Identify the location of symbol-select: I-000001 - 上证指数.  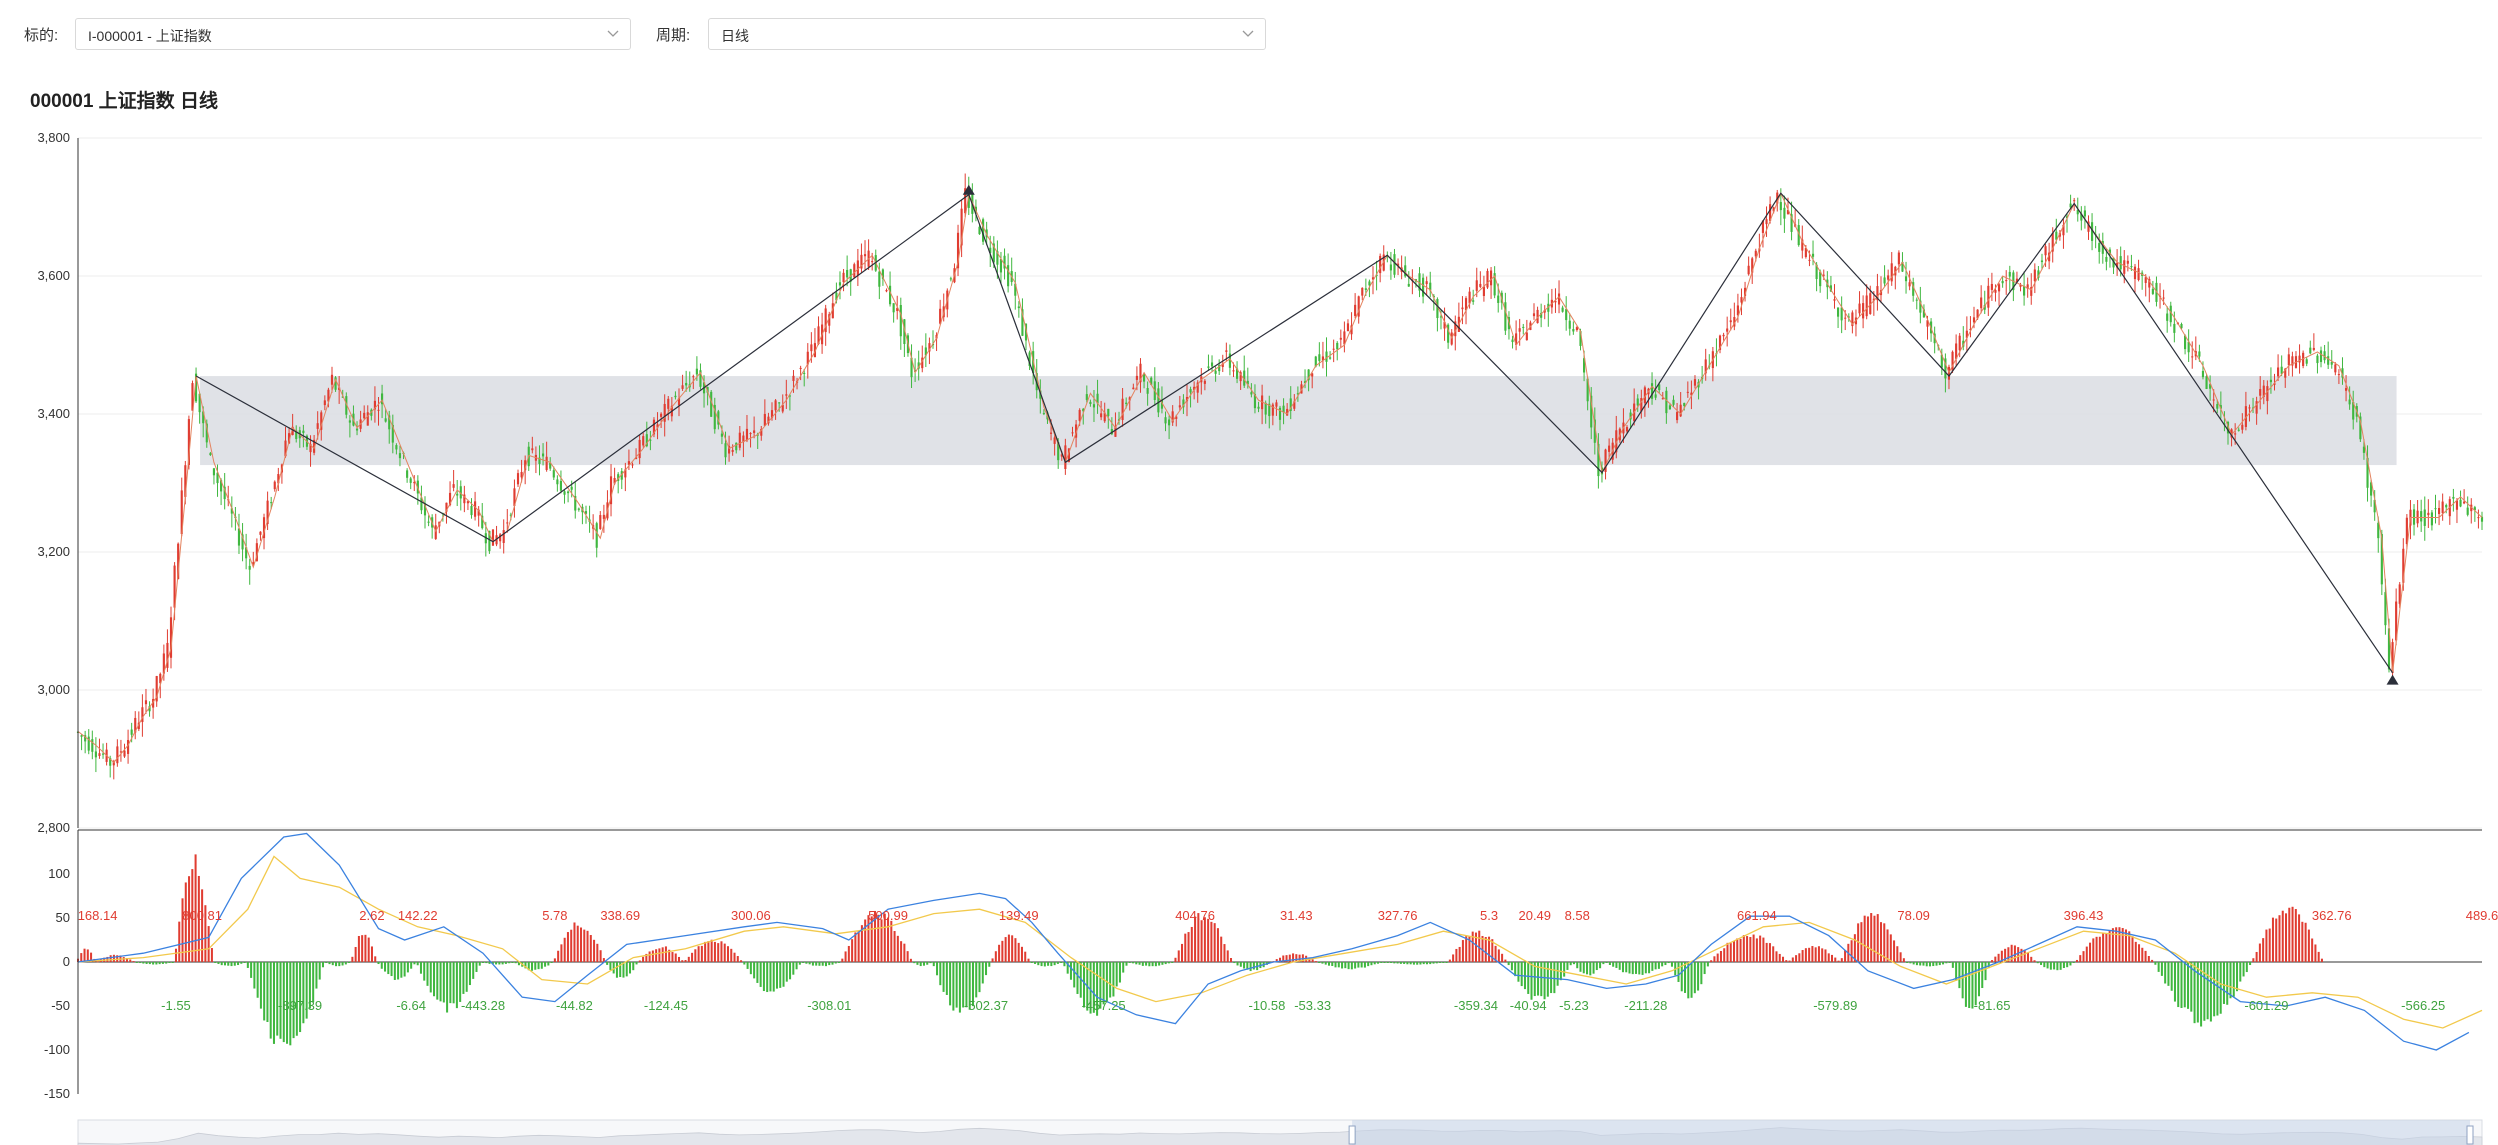
(353, 34).